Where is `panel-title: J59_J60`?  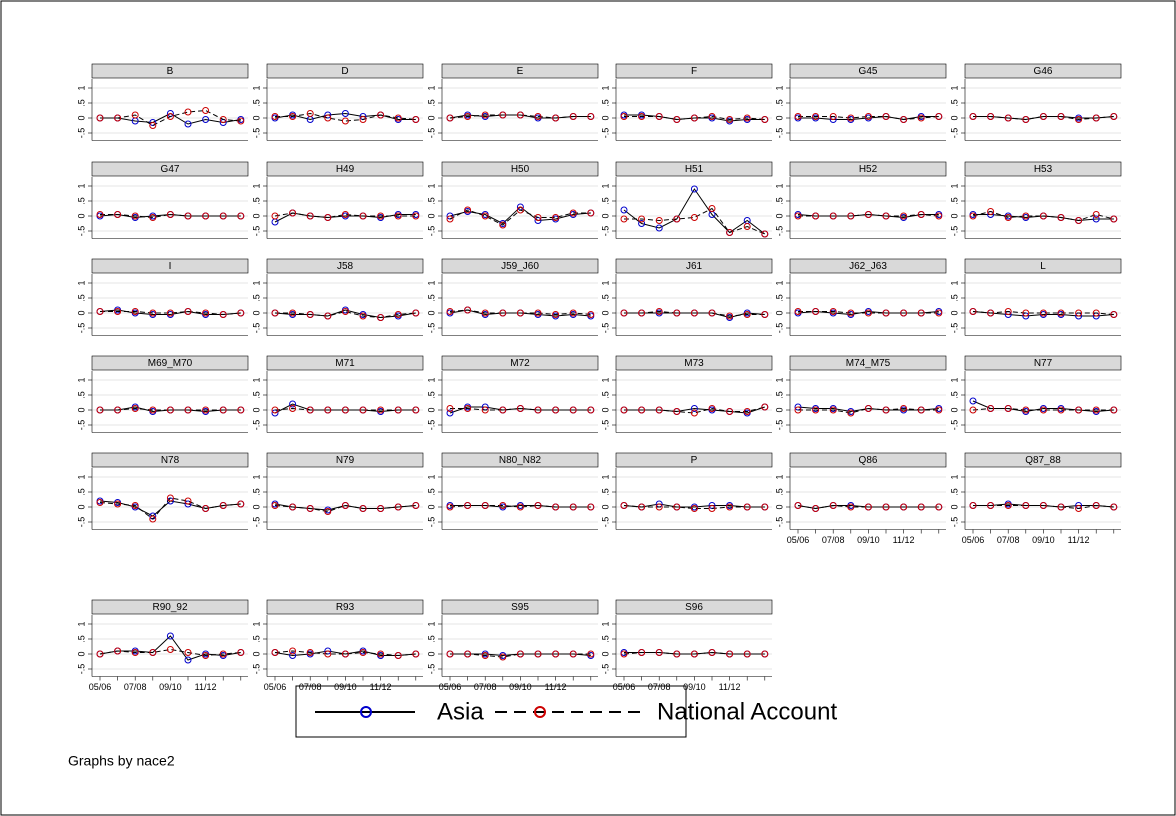 panel-title: J59_J60 is located at coordinates (520, 266).